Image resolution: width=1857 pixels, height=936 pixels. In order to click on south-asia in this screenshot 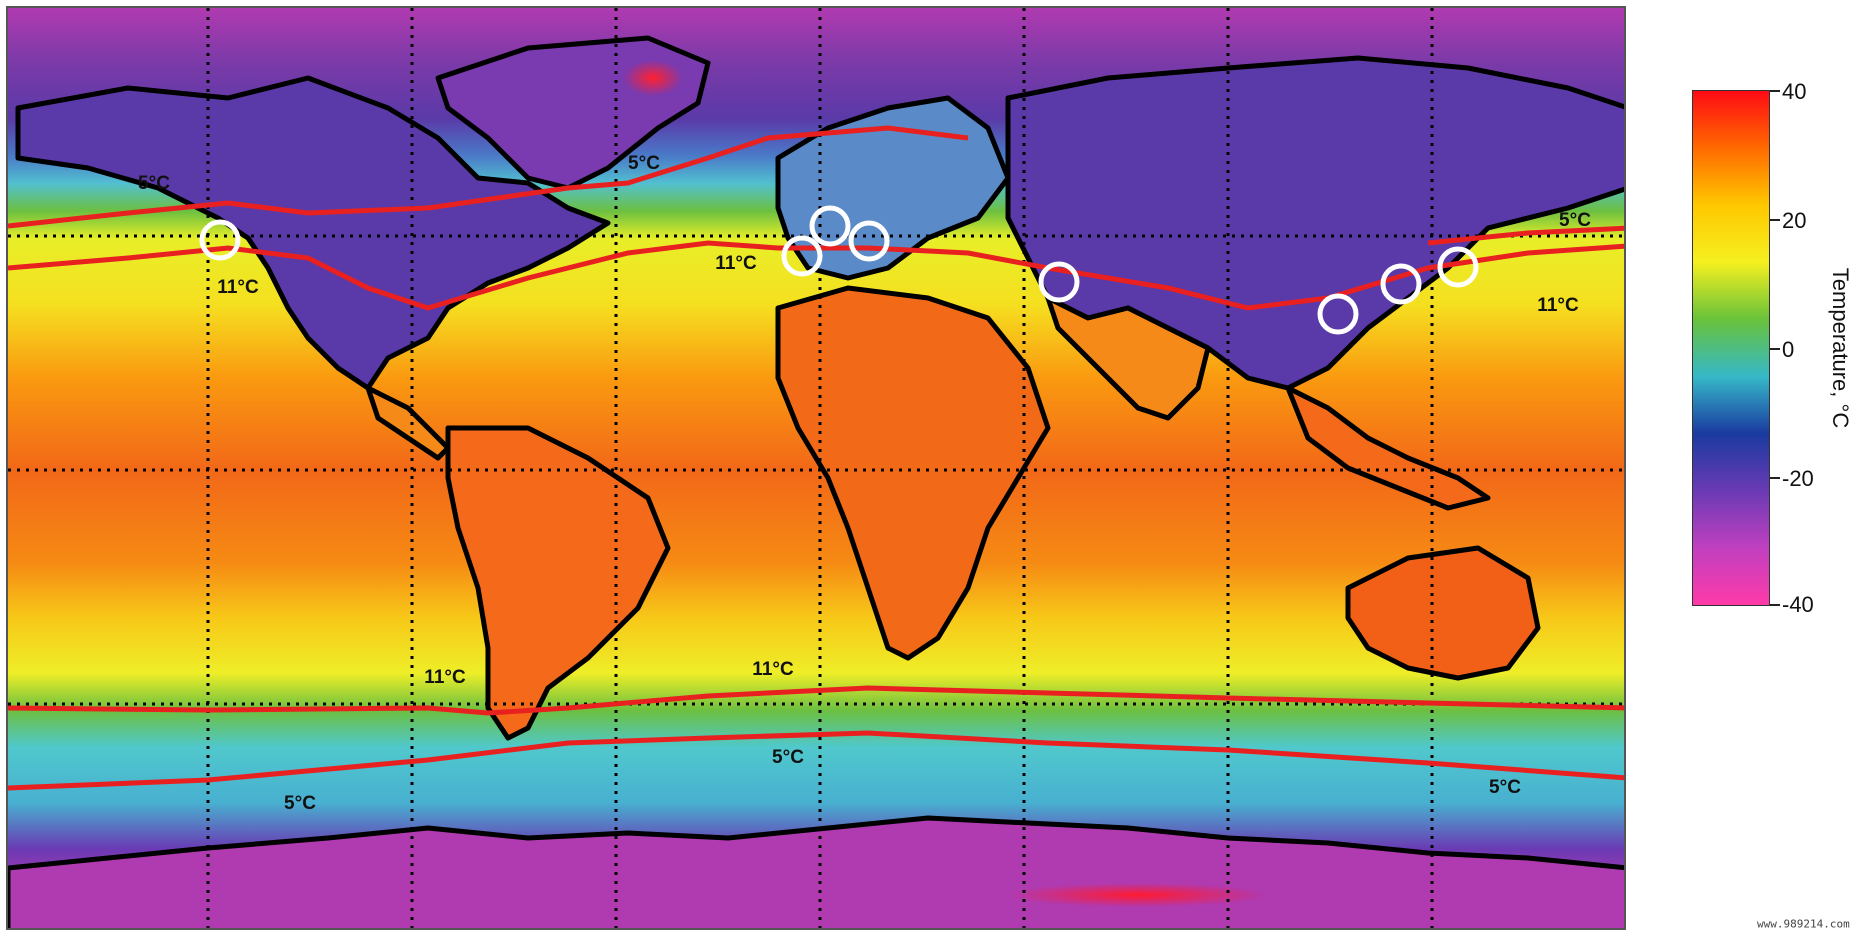, I will do `click(1128, 358)`.